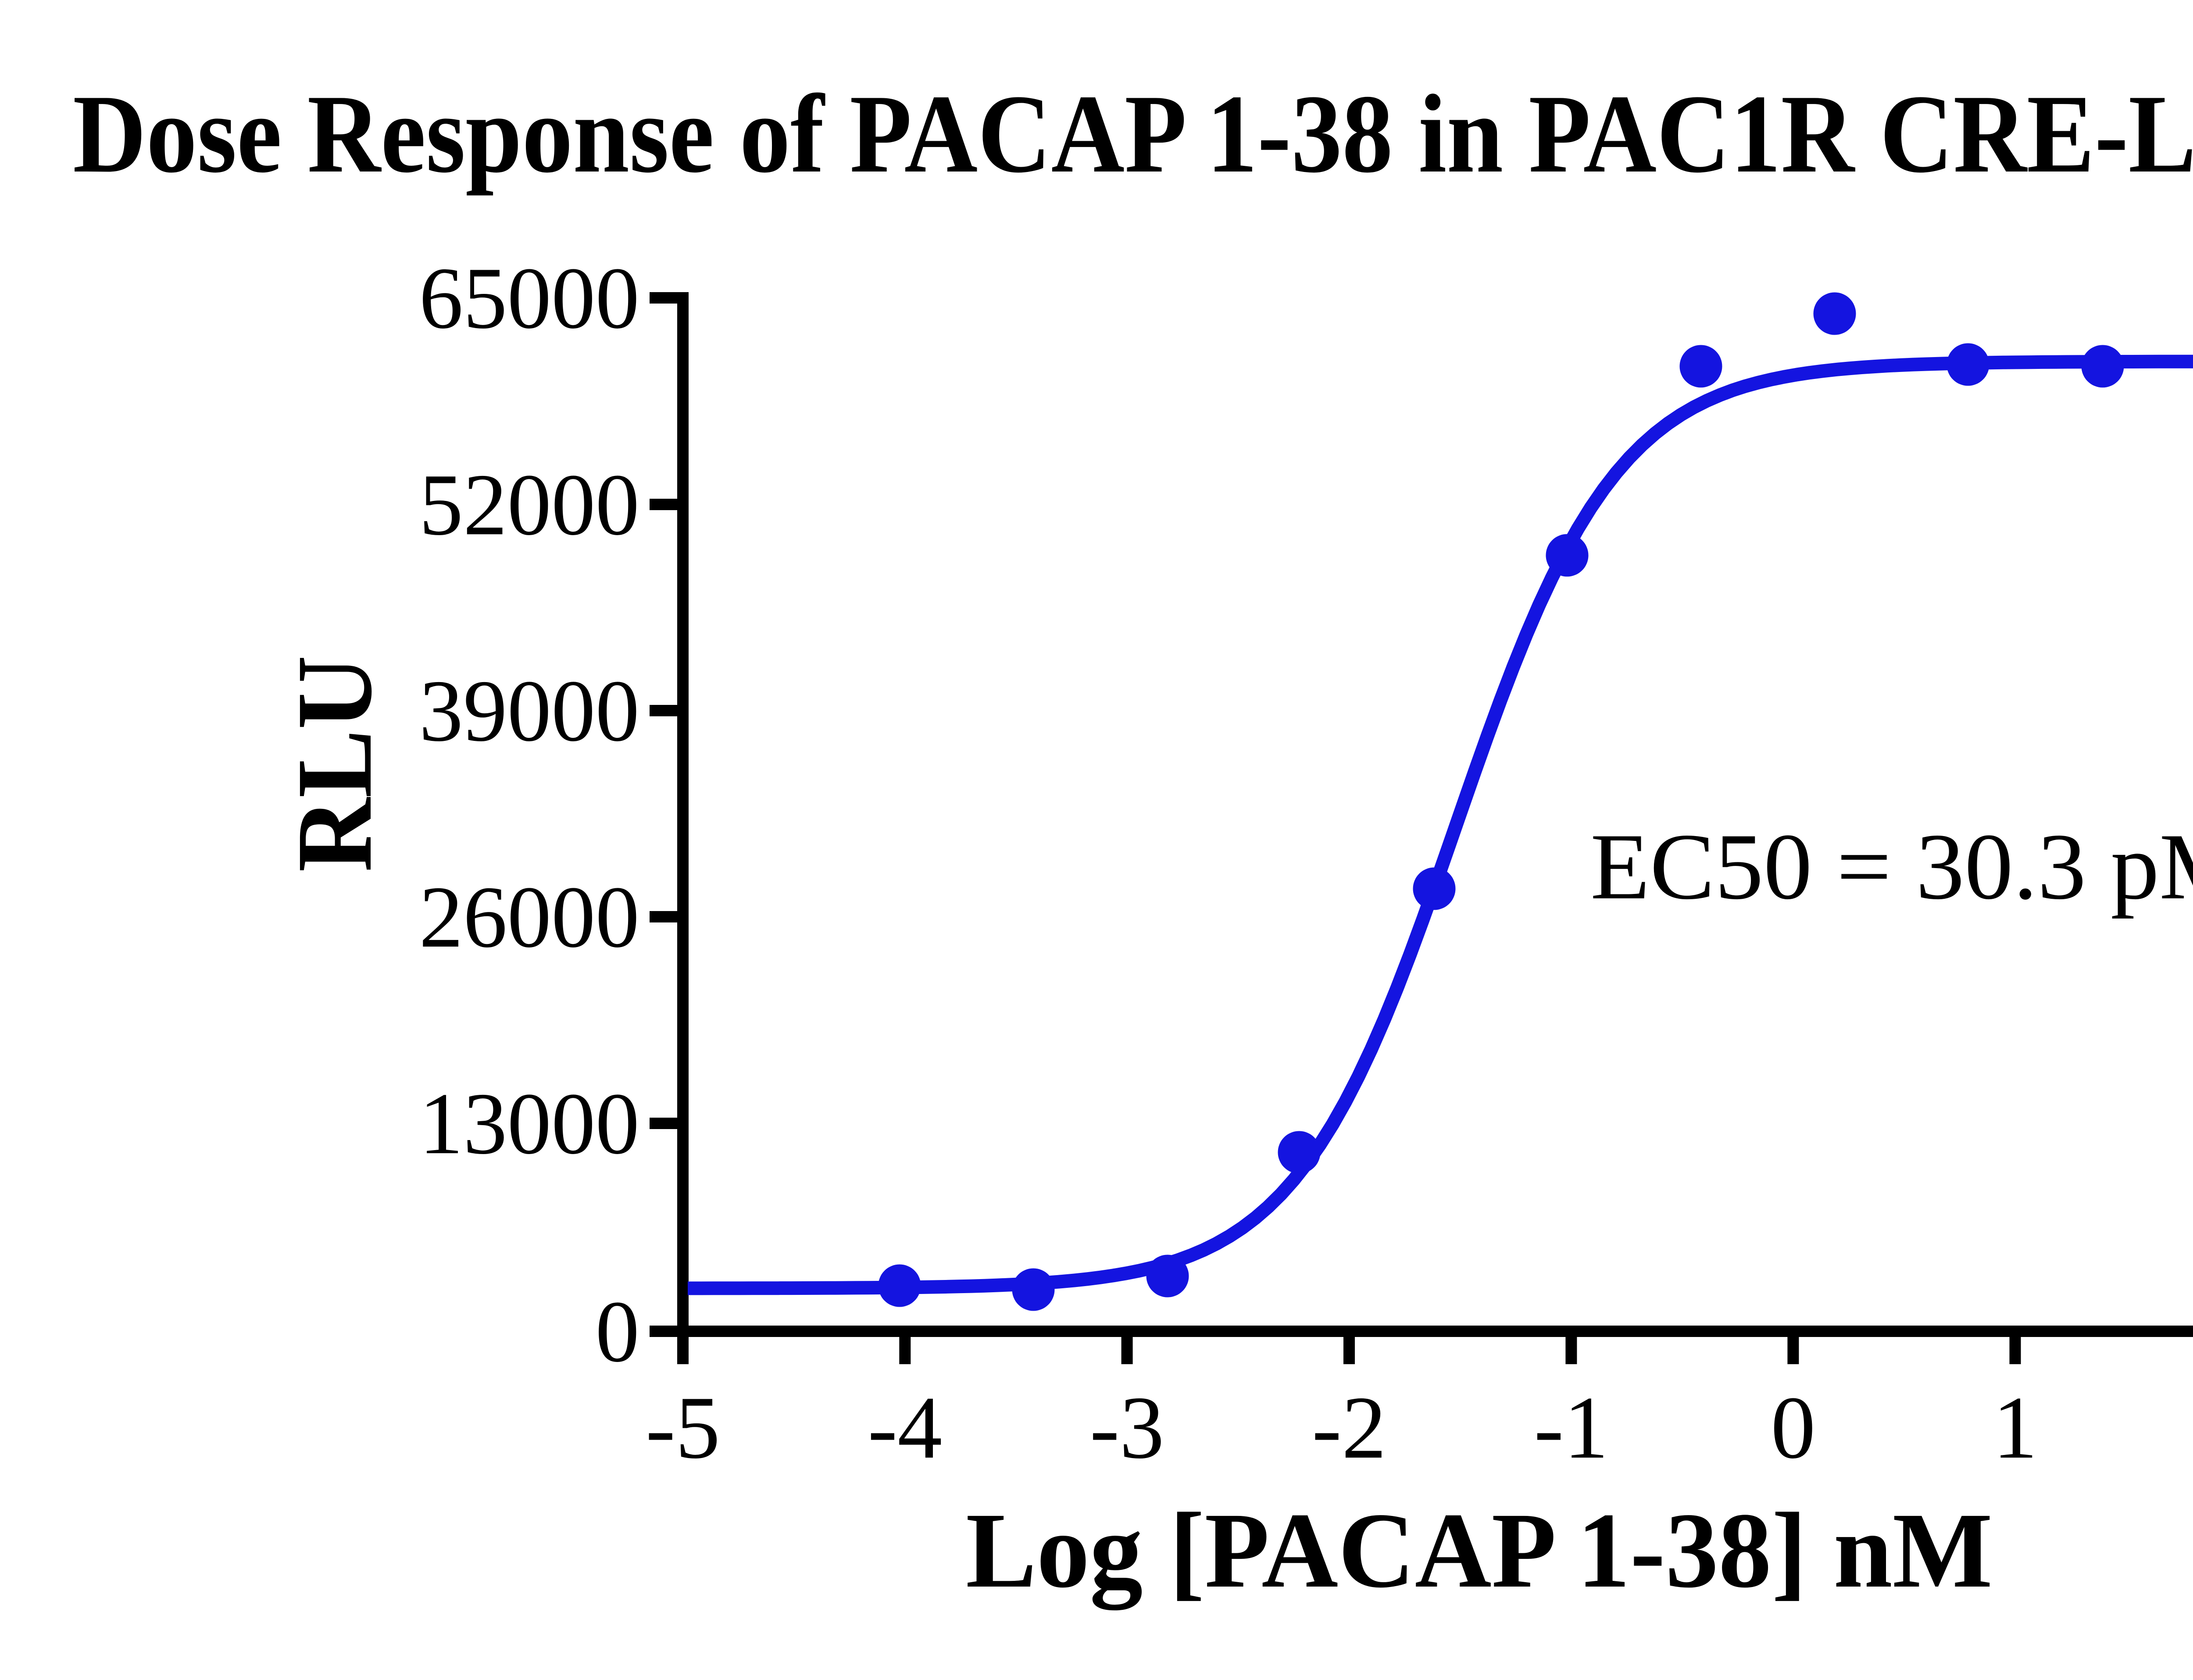 This screenshot has width=2193, height=1680. Describe the element at coordinates (1571, 1427) in the screenshot. I see `svg-text: -1` at that location.